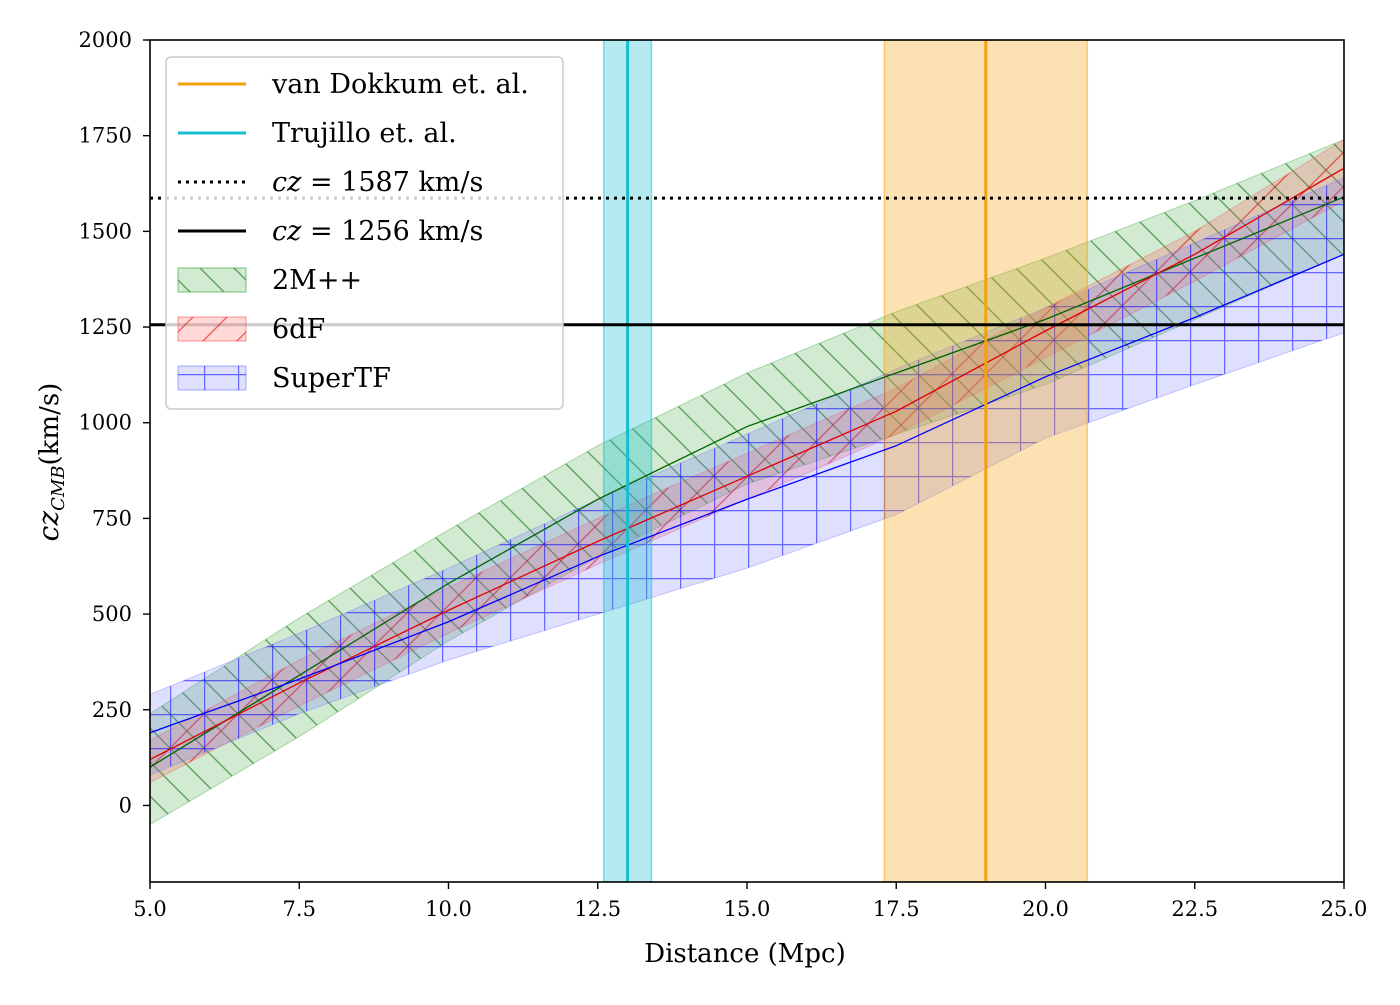  What do you see at coordinates (105, 136) in the screenshot?
I see `y-tick-label: 1750` at bounding box center [105, 136].